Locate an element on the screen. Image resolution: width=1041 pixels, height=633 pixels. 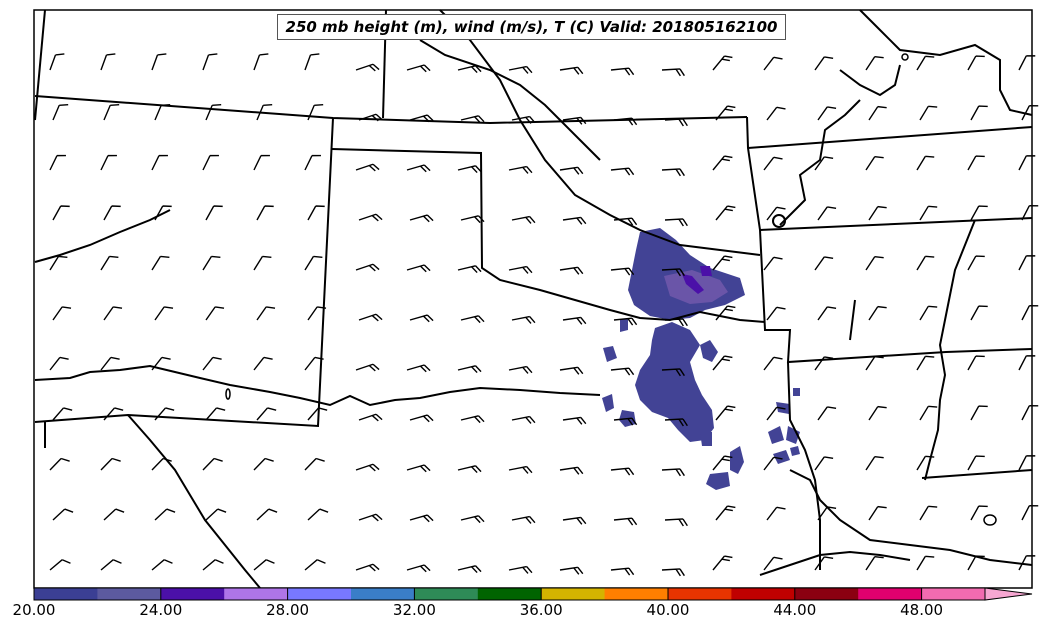
lake-marker is located at coordinates (990, 520).